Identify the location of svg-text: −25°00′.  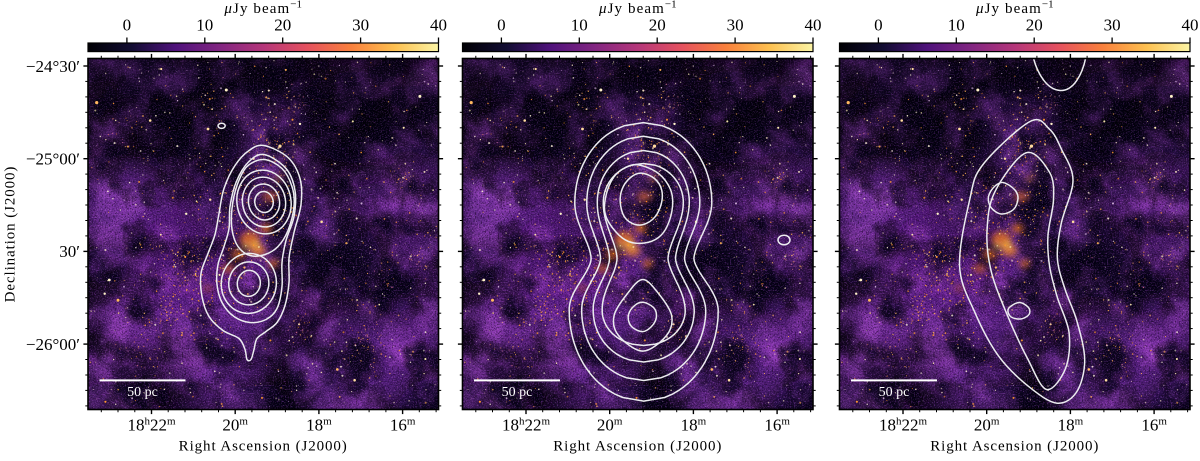
(53, 159).